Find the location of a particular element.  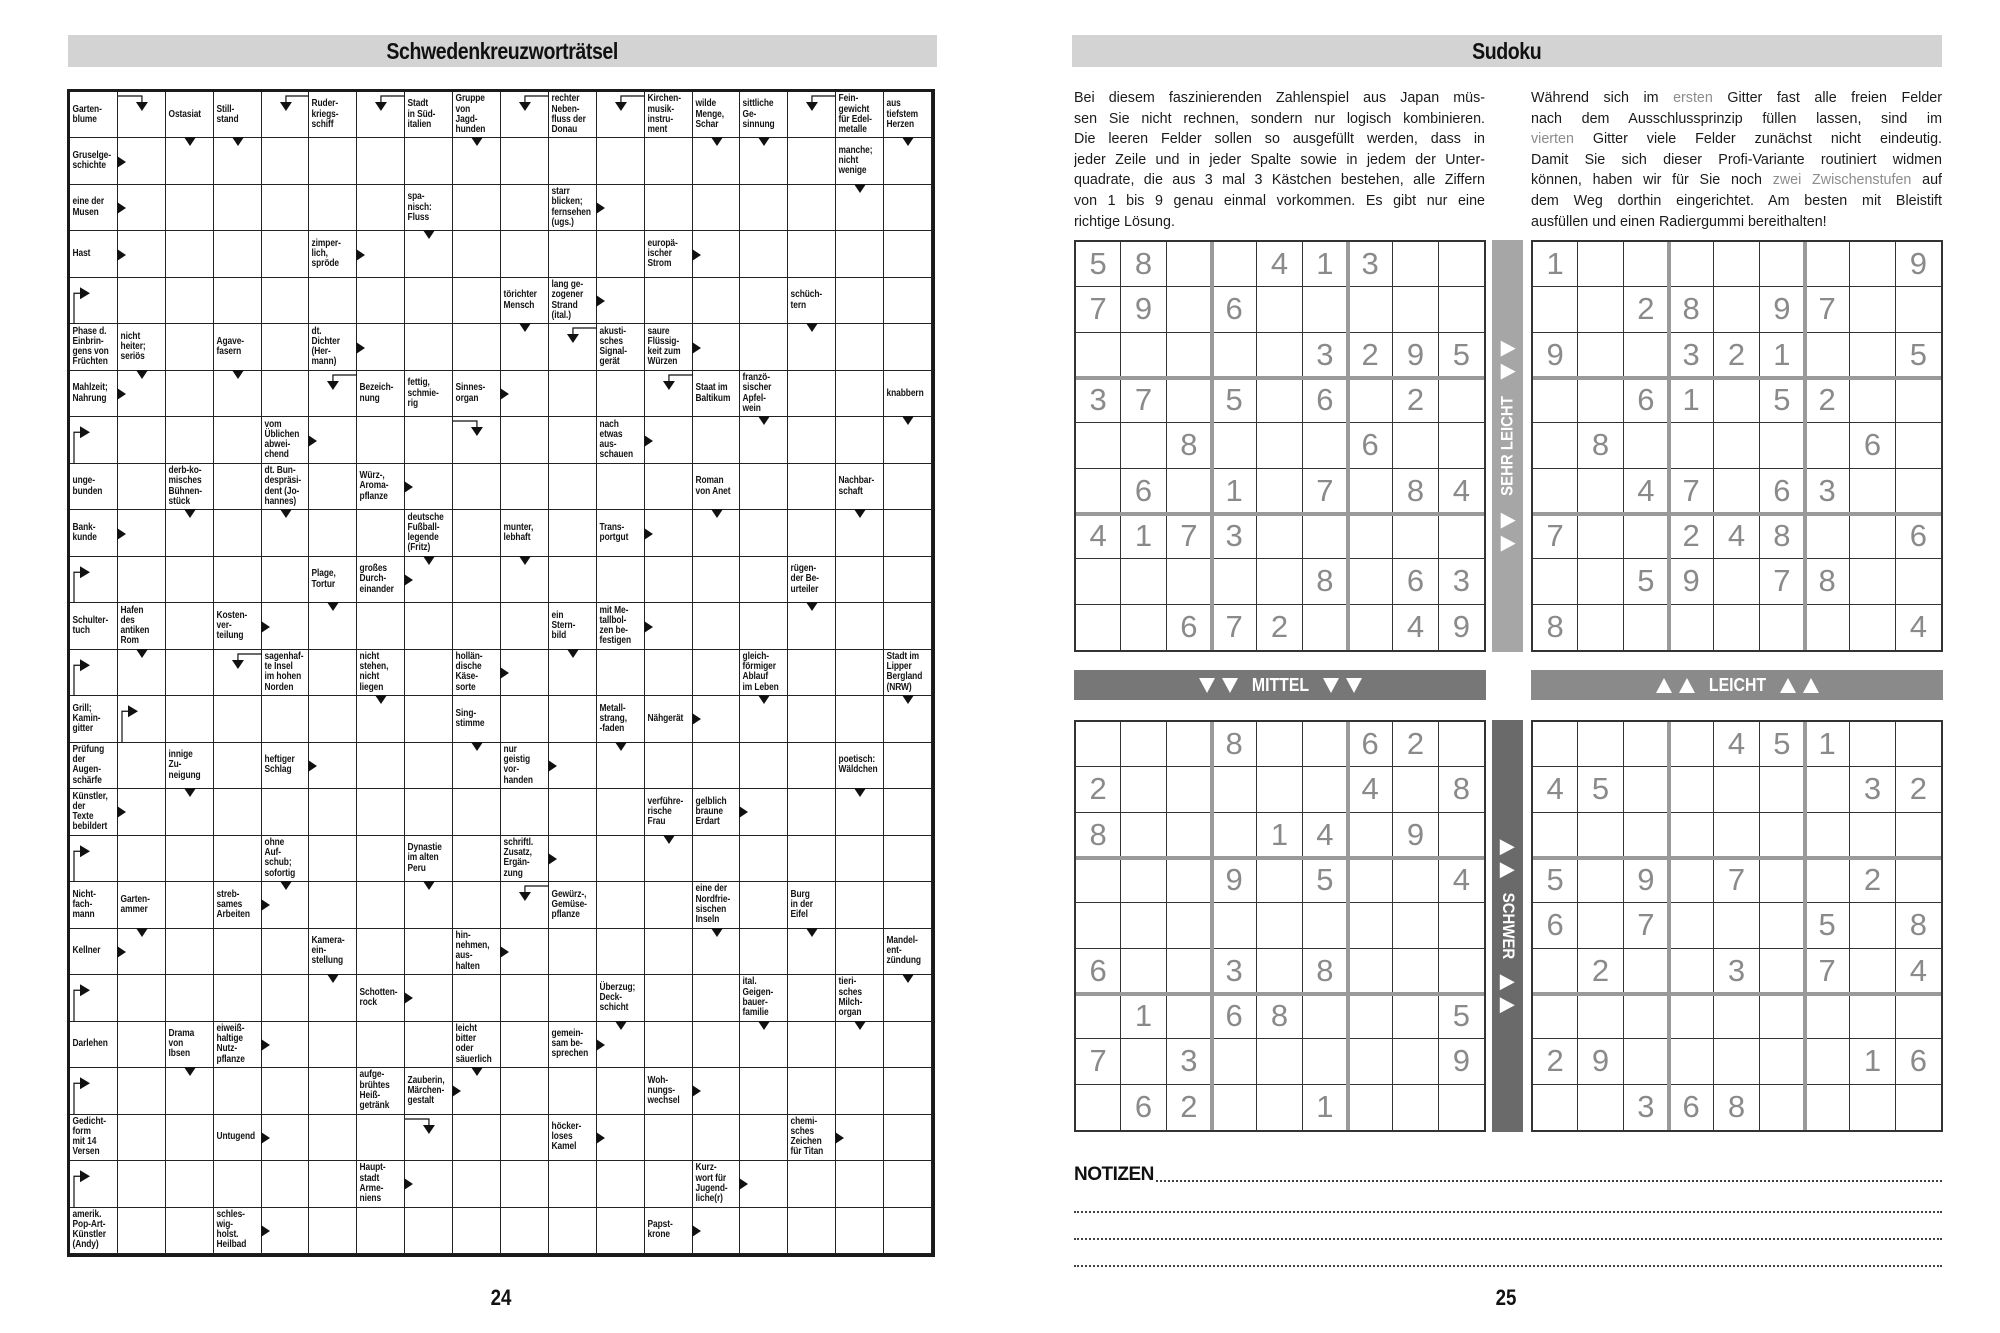

notes-section: NOTIZEN is located at coordinates (1508, 1212).